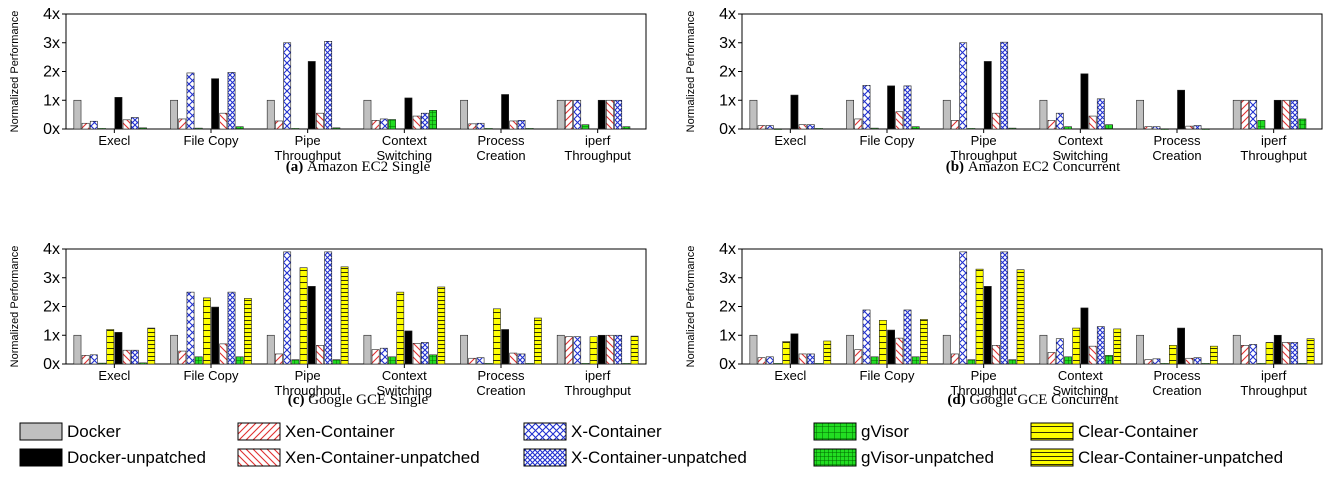 This screenshot has width=1343, height=500. Describe the element at coordinates (94, 431) in the screenshot. I see `legend-label: Docker` at that location.